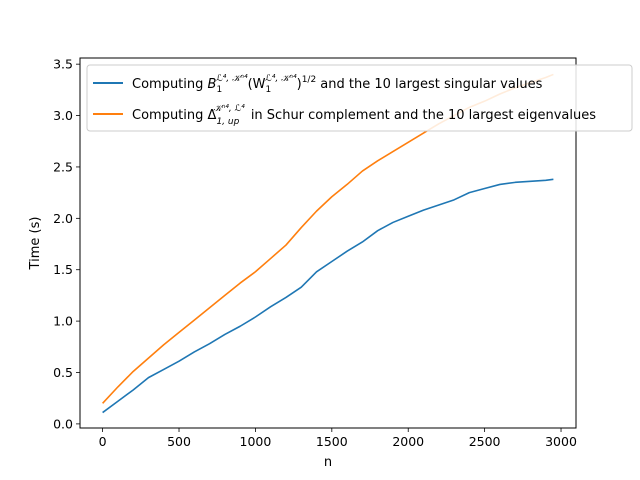 Image resolution: width=640 pixels, height=480 pixels. What do you see at coordinates (408, 441) in the screenshot?
I see `x-tick-label: 2000` at bounding box center [408, 441].